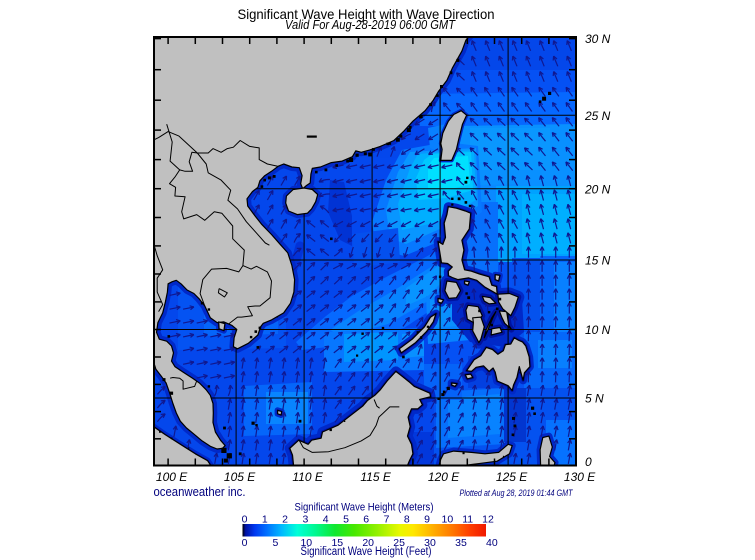 Image resolution: width=755 pixels, height=560 pixels. I want to click on svg-text: 5 N, so click(594, 399).